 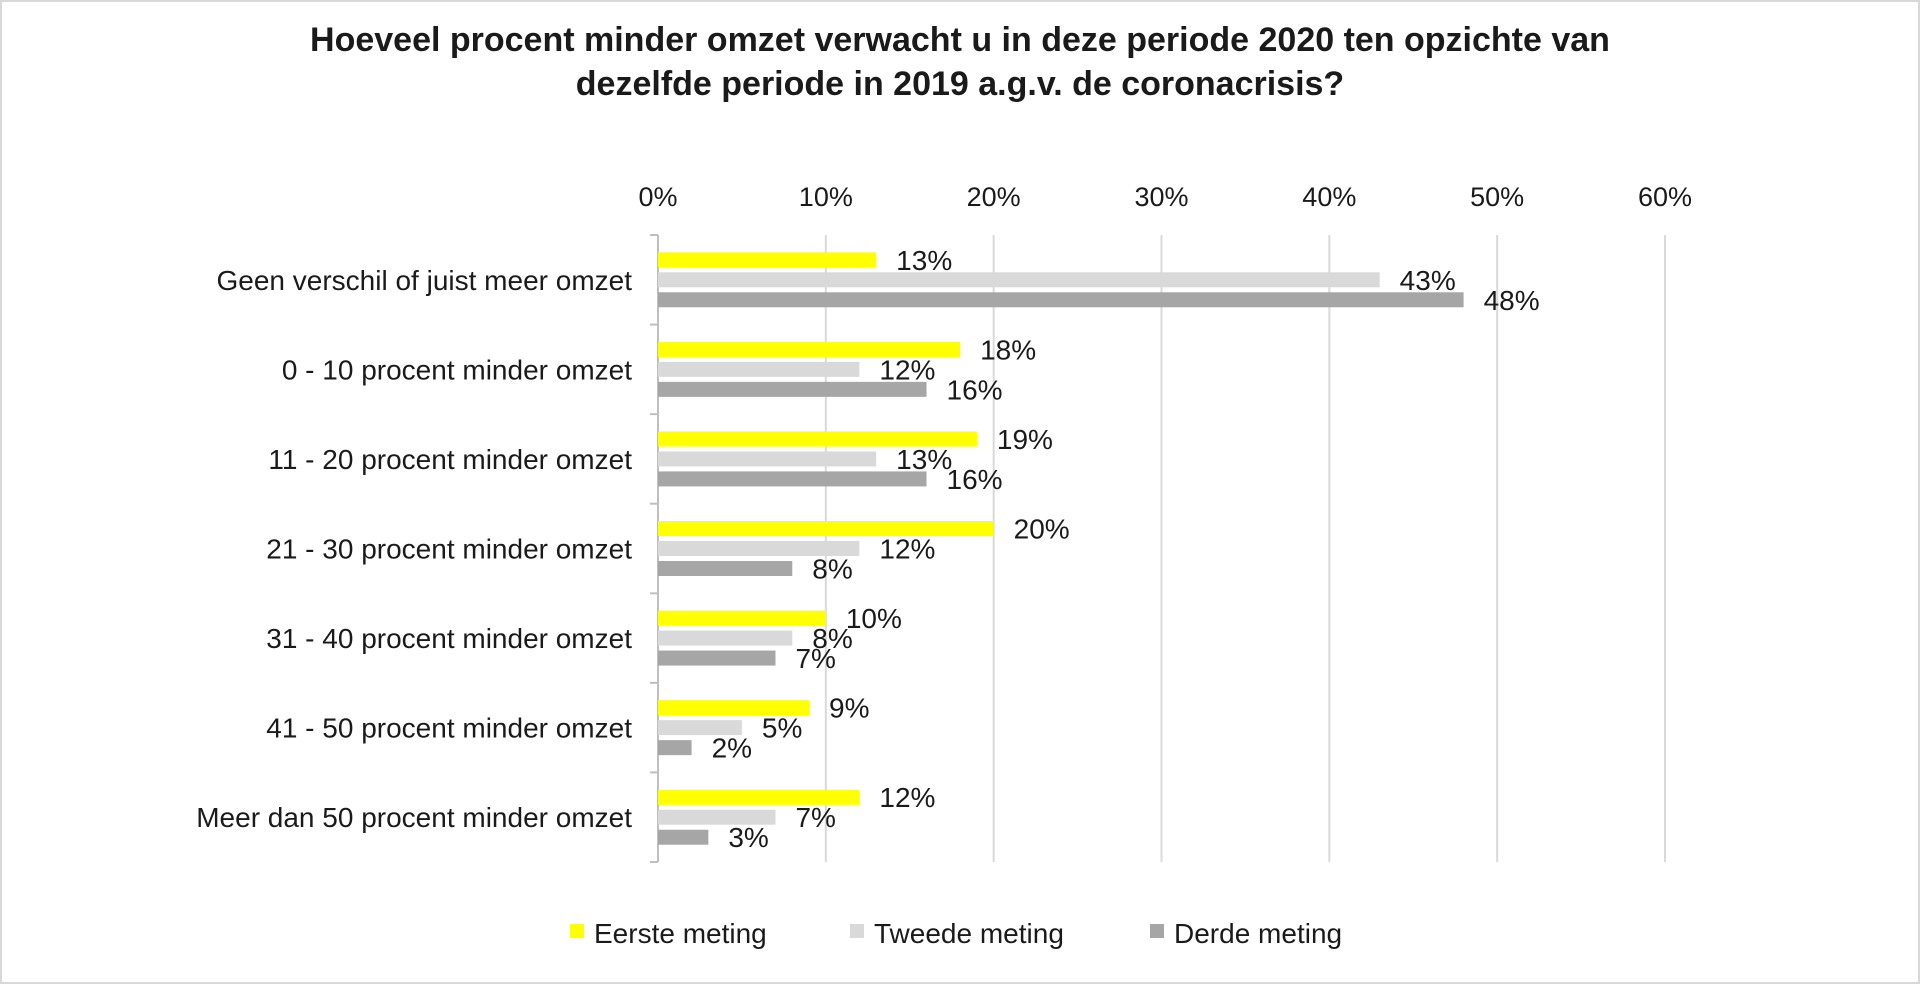 I want to click on data-label: 20%, so click(x=1042, y=529).